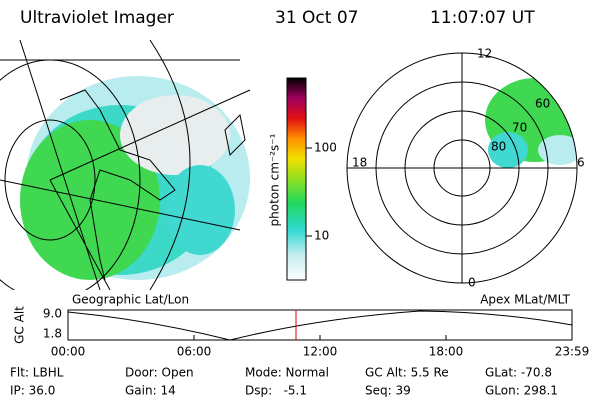 The width and height of the screenshot is (600, 400). What do you see at coordinates (359, 163) in the screenshot?
I see `polar-label: 18` at bounding box center [359, 163].